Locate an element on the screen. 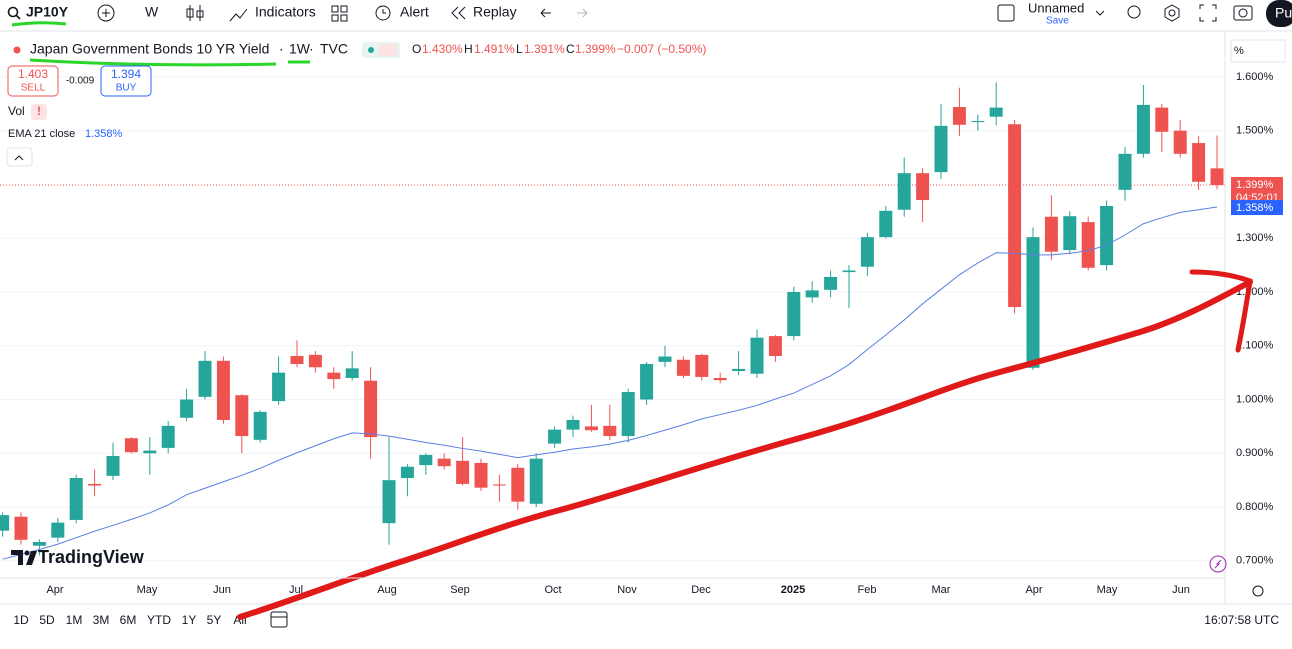 The width and height of the screenshot is (1292, 649). x-tick-label: Mar is located at coordinates (941, 590).